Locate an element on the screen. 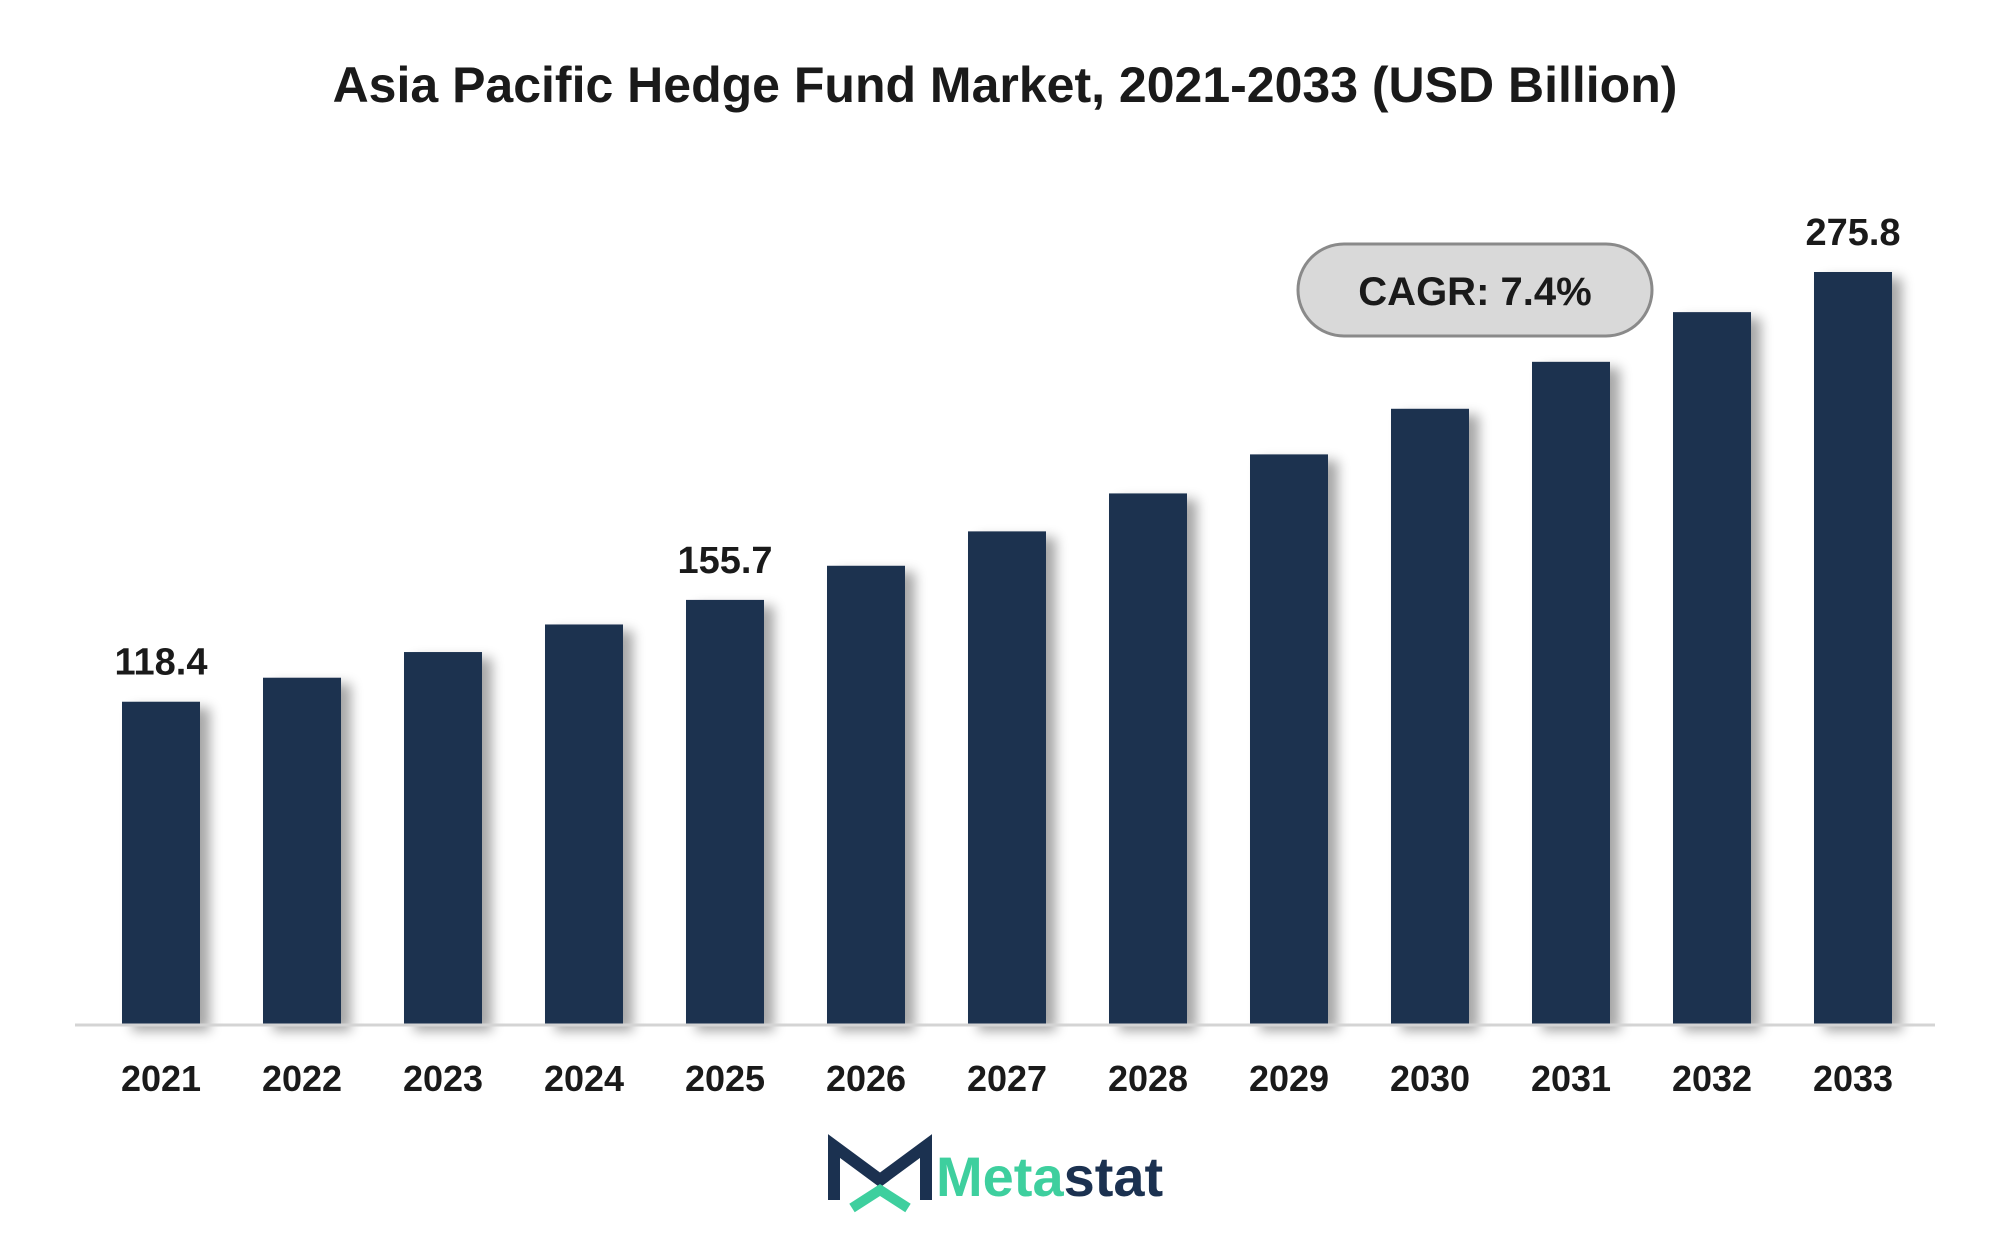  bar-2021 is located at coordinates (161, 863).